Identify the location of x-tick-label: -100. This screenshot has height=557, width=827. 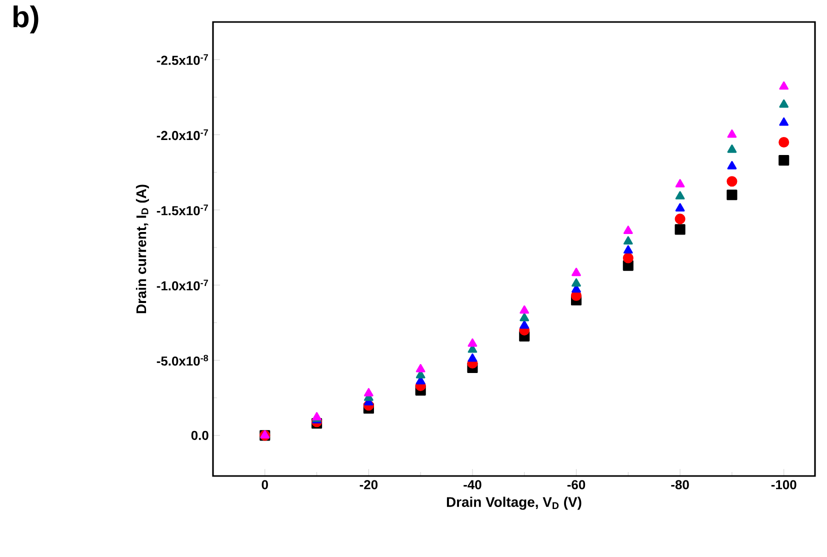
(783, 485).